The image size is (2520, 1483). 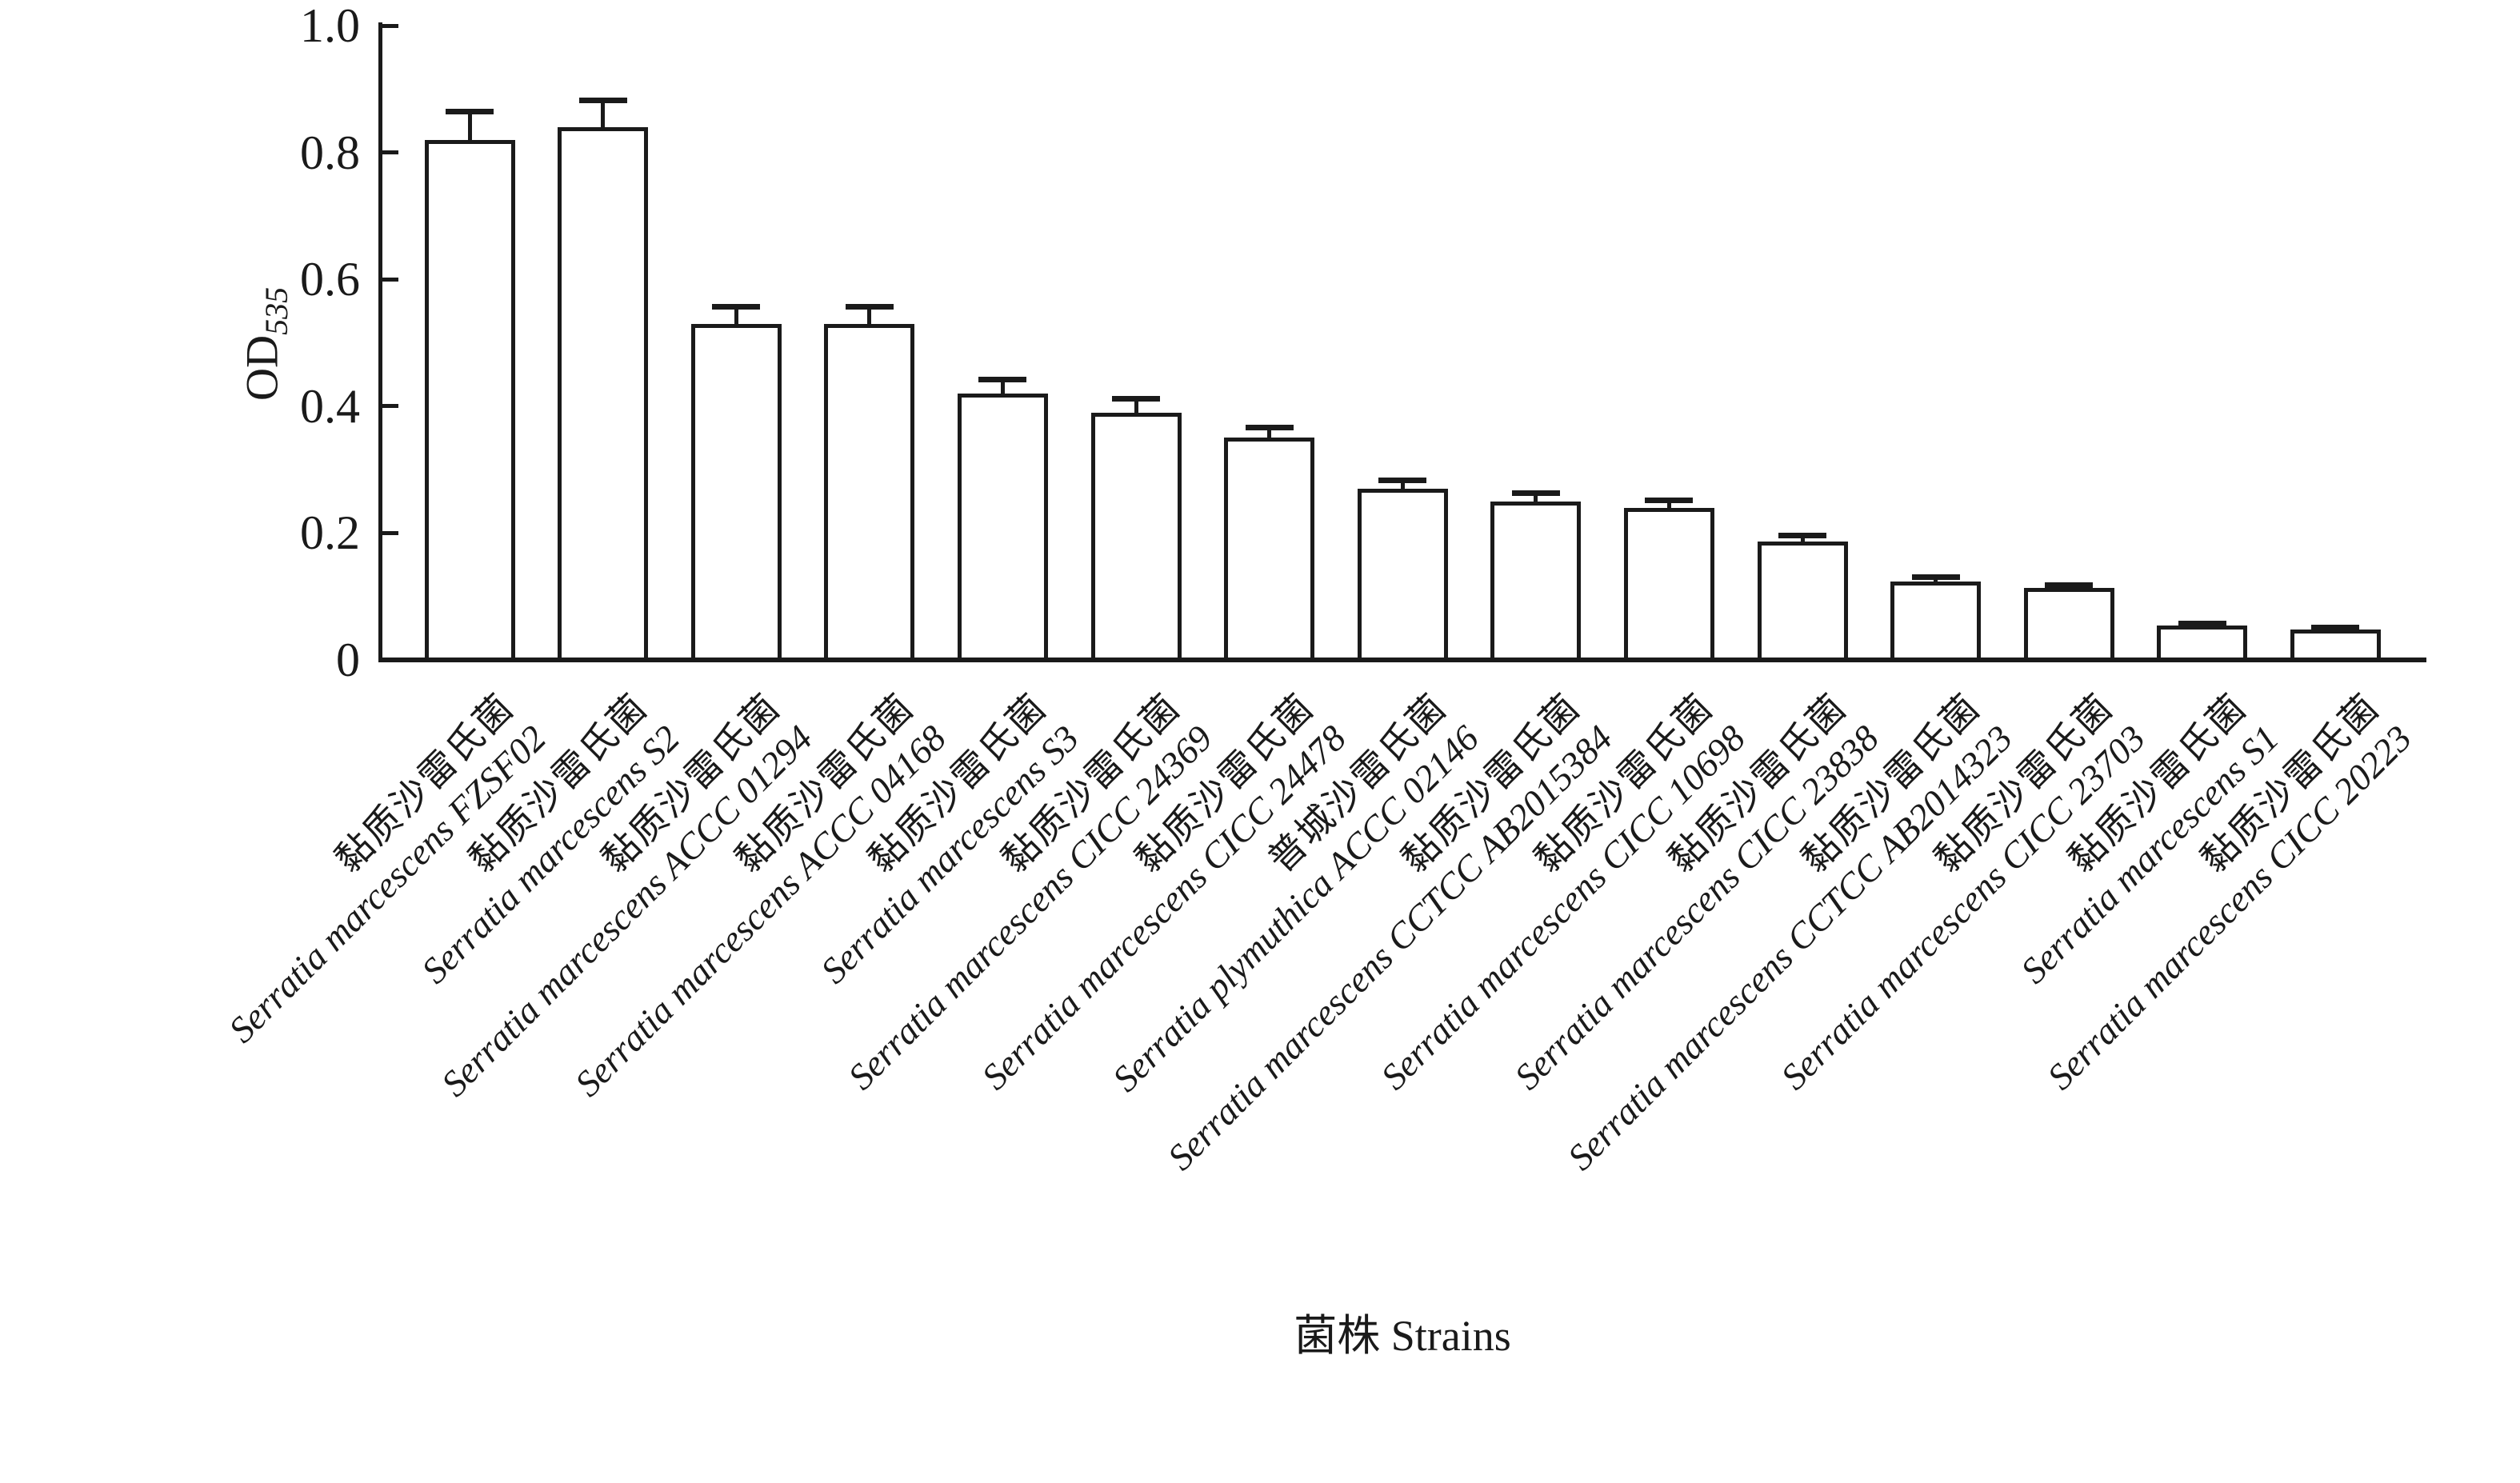 What do you see at coordinates (348, 660) in the screenshot?
I see `y-tick-label: 0` at bounding box center [348, 660].